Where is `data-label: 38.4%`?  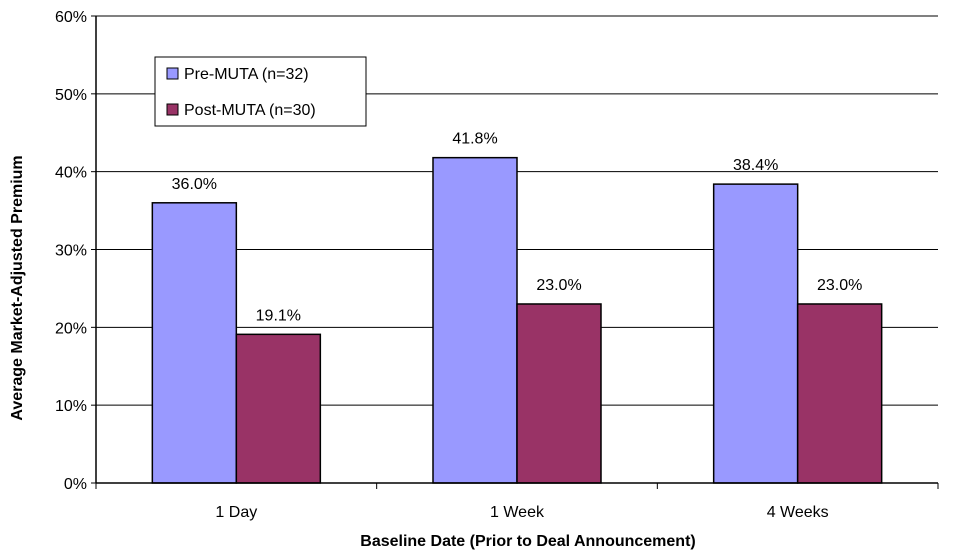
data-label: 38.4% is located at coordinates (755, 165).